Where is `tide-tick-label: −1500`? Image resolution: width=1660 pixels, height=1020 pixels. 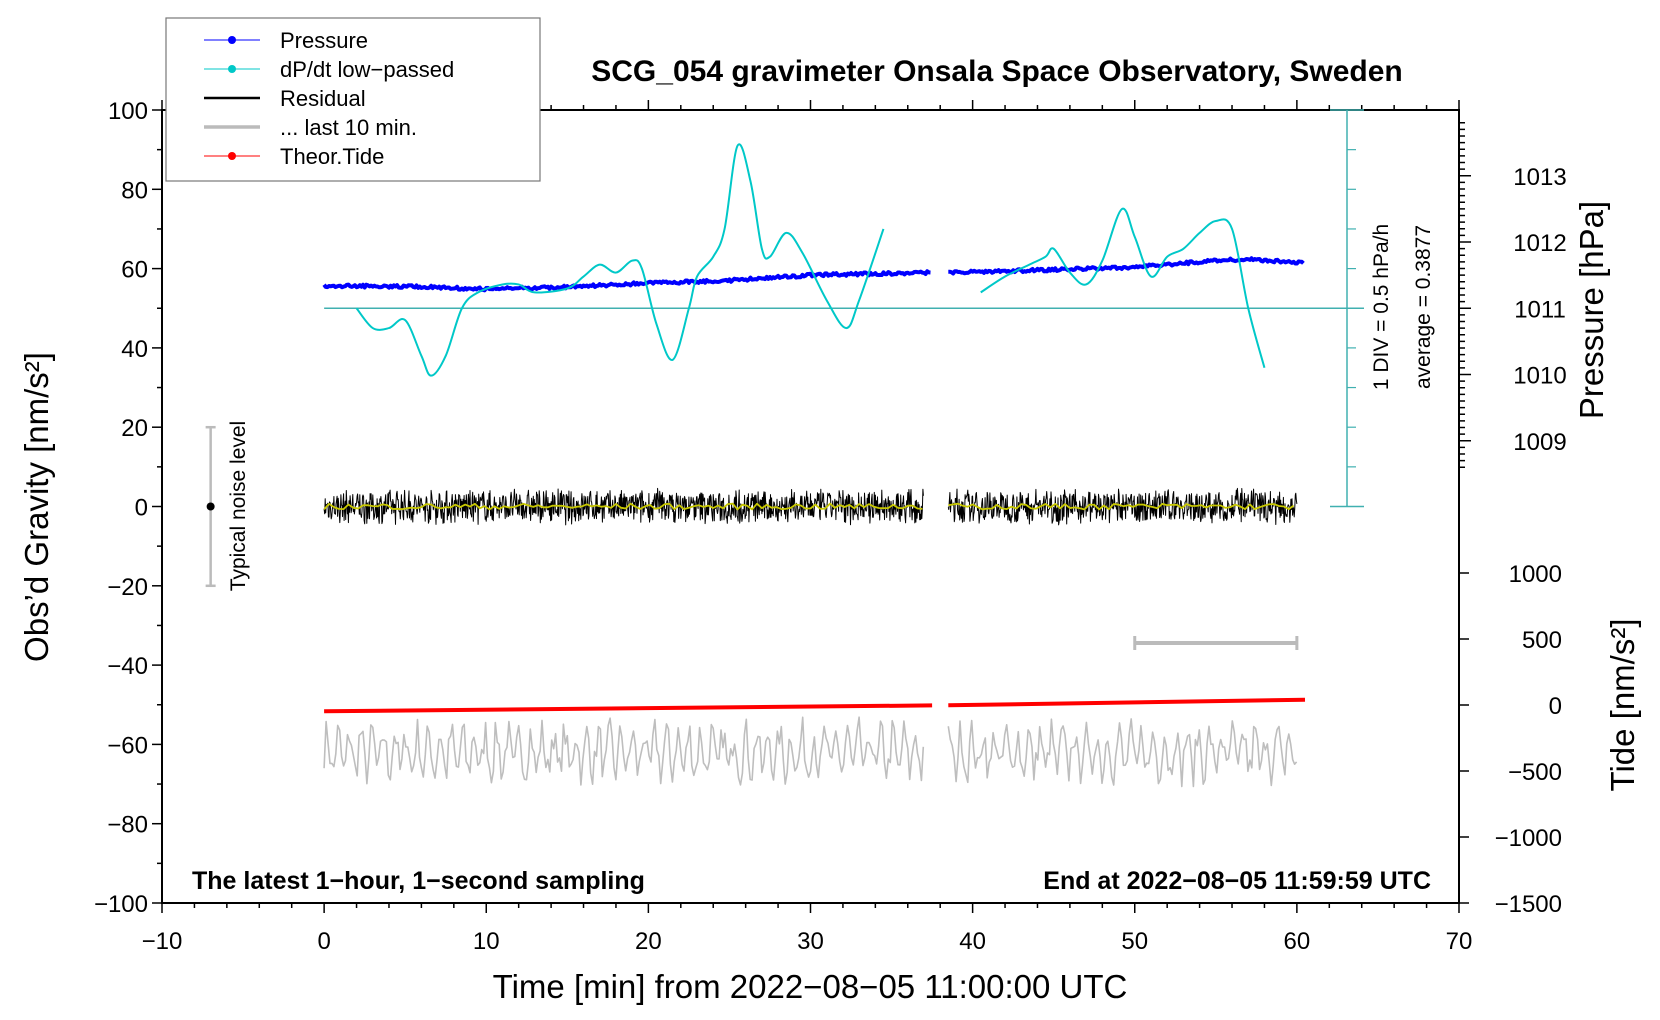
tide-tick-label: −1500 is located at coordinates (1528, 904).